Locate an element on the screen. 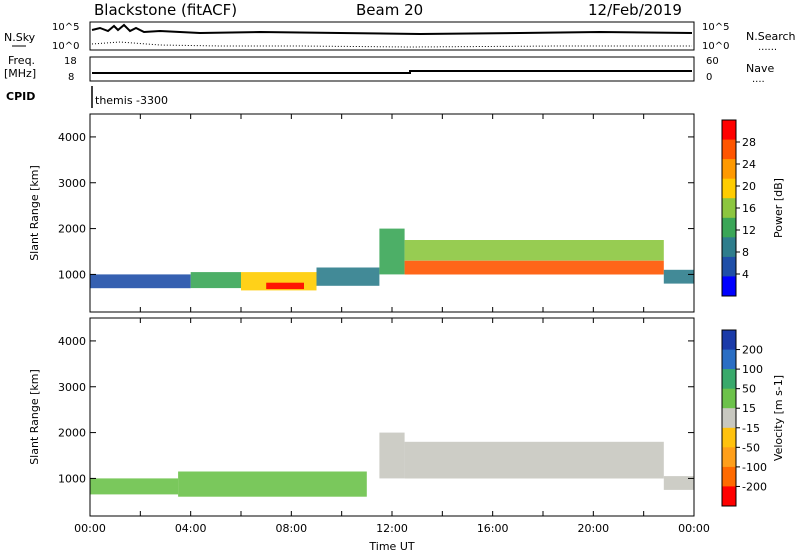 This screenshot has width=800, height=554. cpid-panel: CPID themis -3300 is located at coordinates (87, 97).